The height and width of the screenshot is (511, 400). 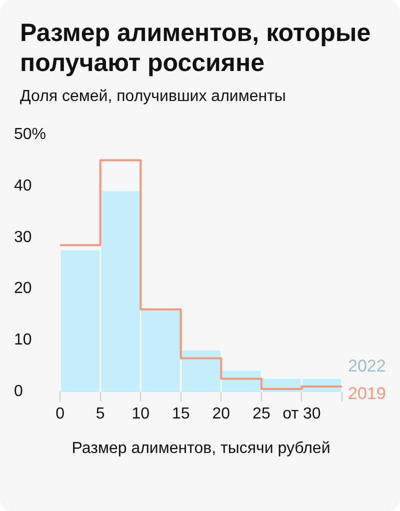 I want to click on x-axis-title: Размер алиментов, тысячи рублей, so click(x=201, y=448).